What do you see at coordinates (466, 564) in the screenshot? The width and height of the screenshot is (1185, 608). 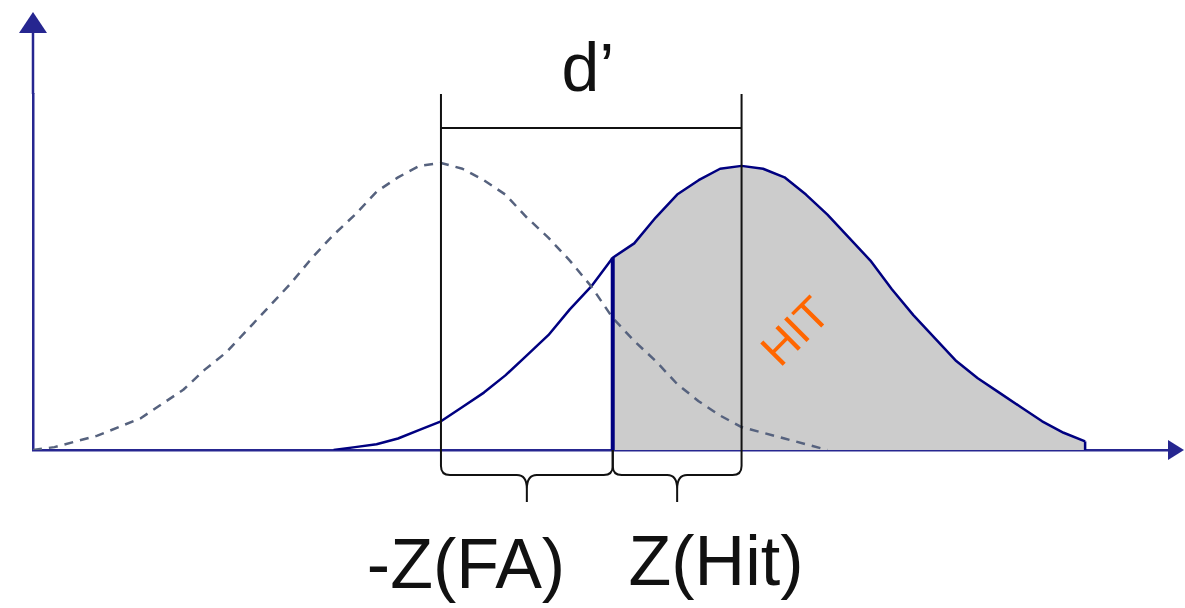 I see `text: -Z(FA)` at bounding box center [466, 564].